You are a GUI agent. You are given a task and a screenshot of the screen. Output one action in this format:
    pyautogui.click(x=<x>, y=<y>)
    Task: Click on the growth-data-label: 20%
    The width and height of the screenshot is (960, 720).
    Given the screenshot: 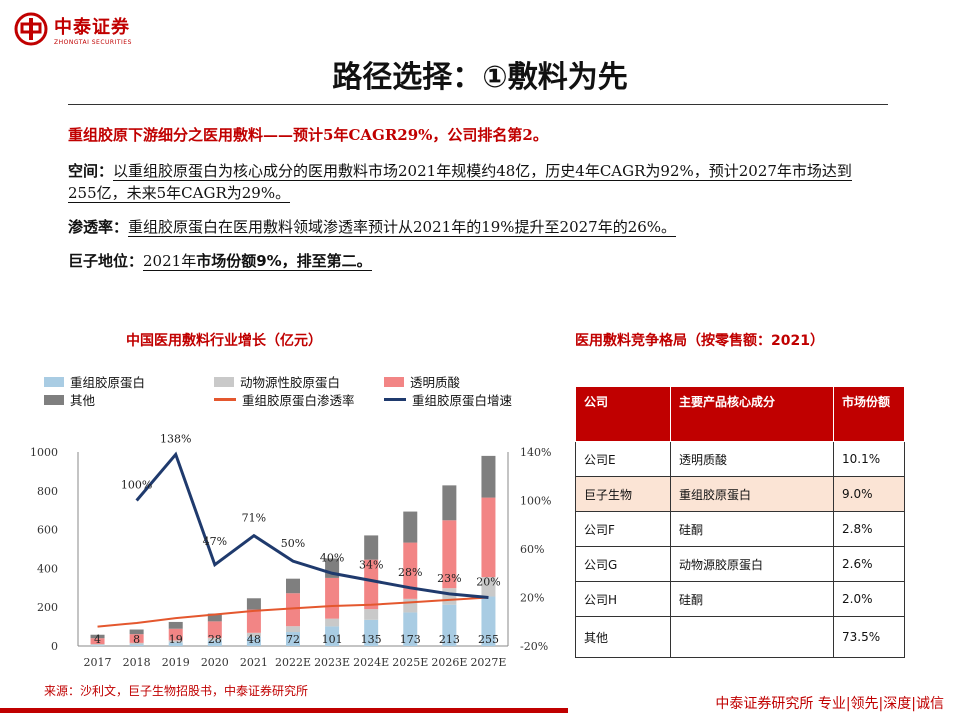 What is the action you would take?
    pyautogui.click(x=488, y=582)
    